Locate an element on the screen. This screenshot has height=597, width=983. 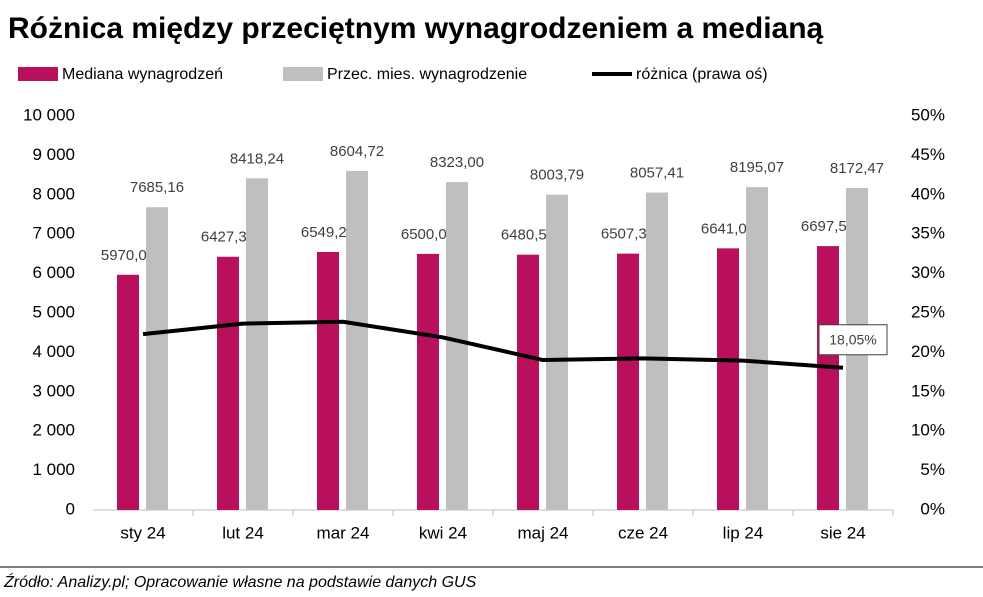
y-tick-label: 1 000 is located at coordinates (53, 469).